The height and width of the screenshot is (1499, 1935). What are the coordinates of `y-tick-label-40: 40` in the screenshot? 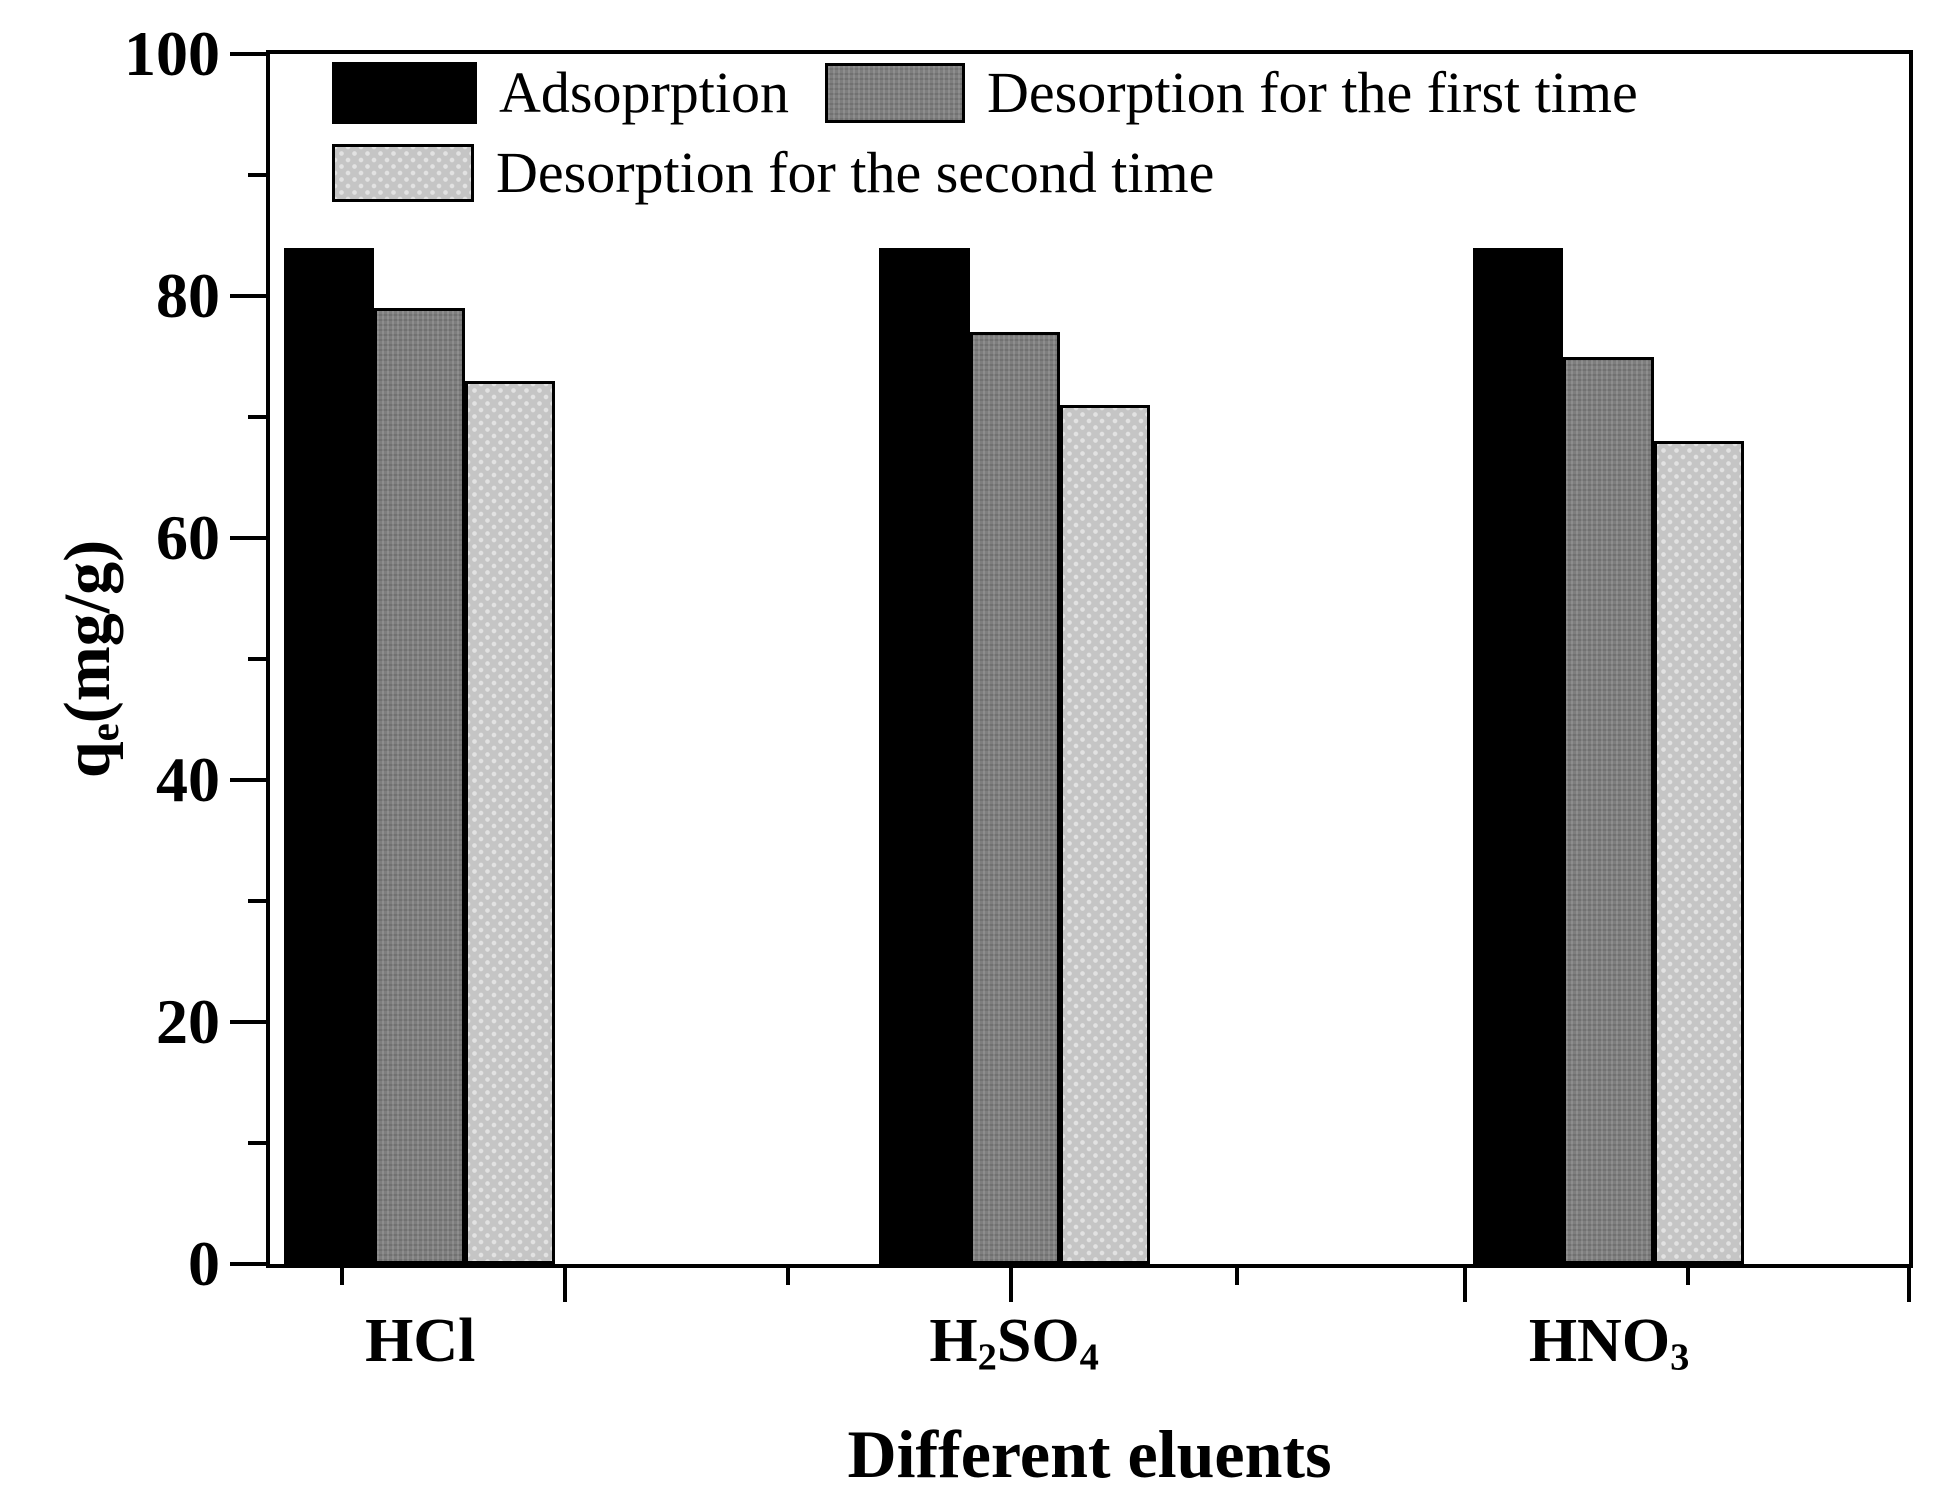 It's located at (188, 779).